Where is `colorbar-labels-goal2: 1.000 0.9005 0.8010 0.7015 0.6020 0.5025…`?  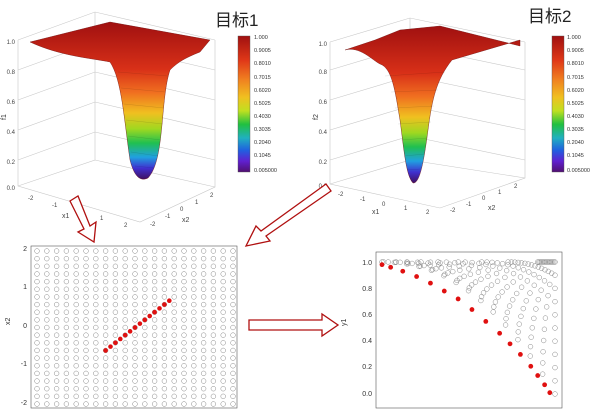
colorbar-labels-goal2: 1.000 0.9005 0.8010 0.7015 0.6020 0.5025… is located at coordinates (578, 104).